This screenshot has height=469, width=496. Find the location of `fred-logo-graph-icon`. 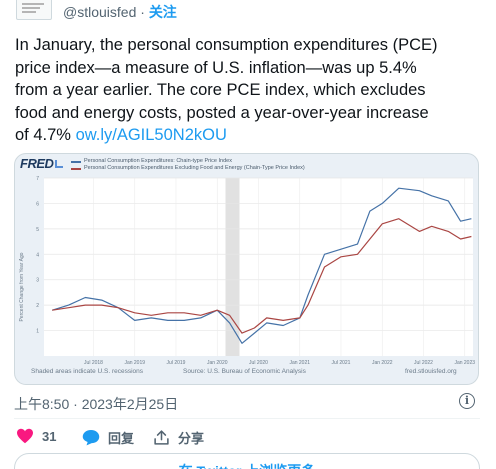

fred-logo-graph-icon is located at coordinates (59, 164).